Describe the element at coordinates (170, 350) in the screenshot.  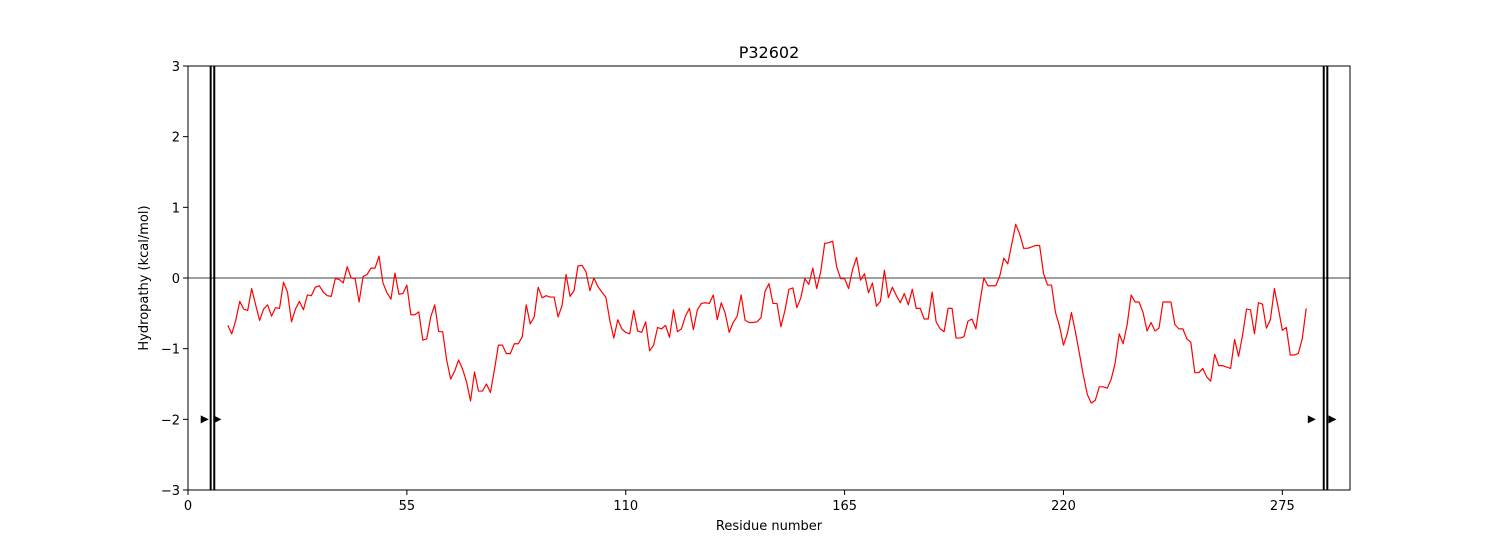
I see `y-tick-label-2: −1` at that location.